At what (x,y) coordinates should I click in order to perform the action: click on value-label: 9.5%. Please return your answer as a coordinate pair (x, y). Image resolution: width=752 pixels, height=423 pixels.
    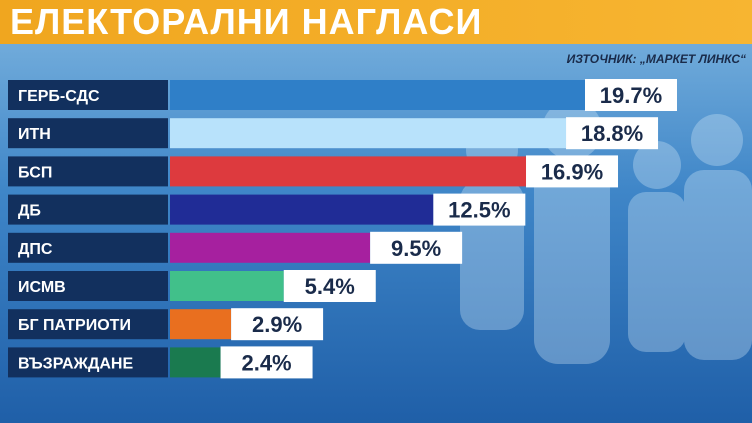
    Looking at the image, I should click on (416, 248).